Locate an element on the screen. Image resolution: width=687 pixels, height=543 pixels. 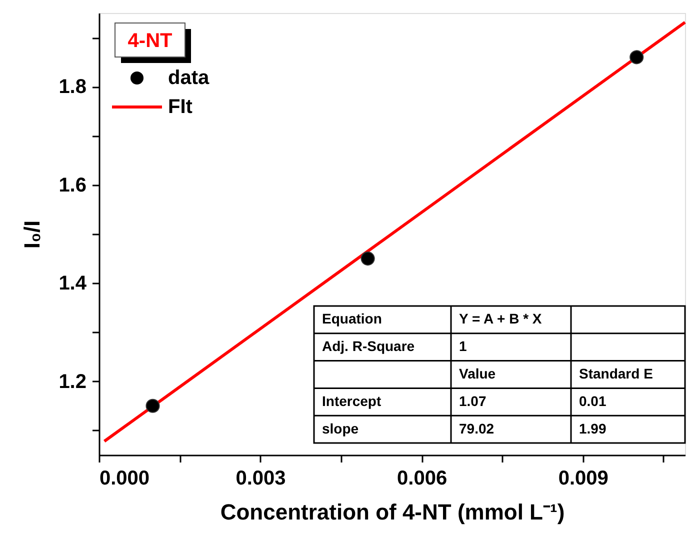
legend-title: 4-NT is located at coordinates (150, 41).